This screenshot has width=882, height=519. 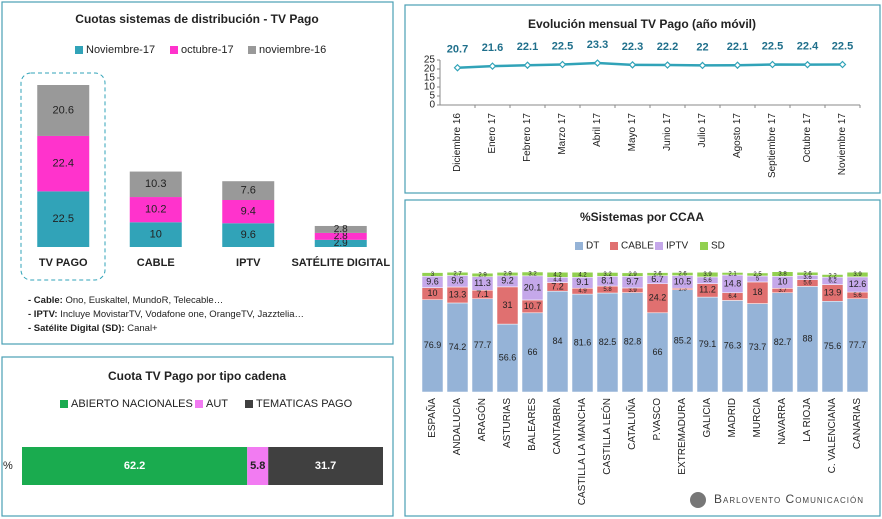 What do you see at coordinates (155, 184) in the screenshot?
I see `data-label: 10.3` at bounding box center [155, 184].